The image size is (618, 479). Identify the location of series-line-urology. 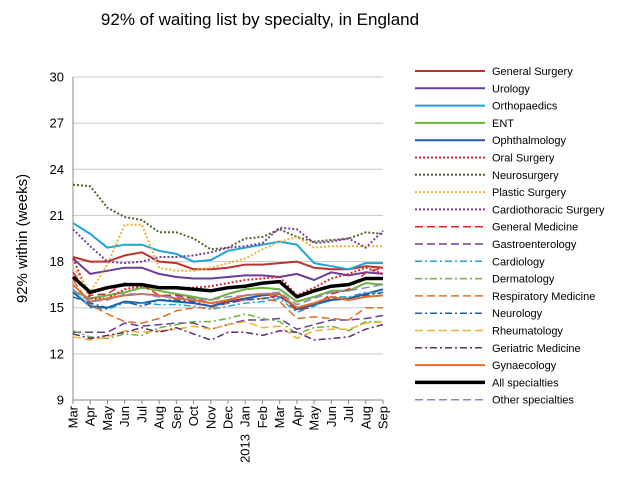
(228, 269).